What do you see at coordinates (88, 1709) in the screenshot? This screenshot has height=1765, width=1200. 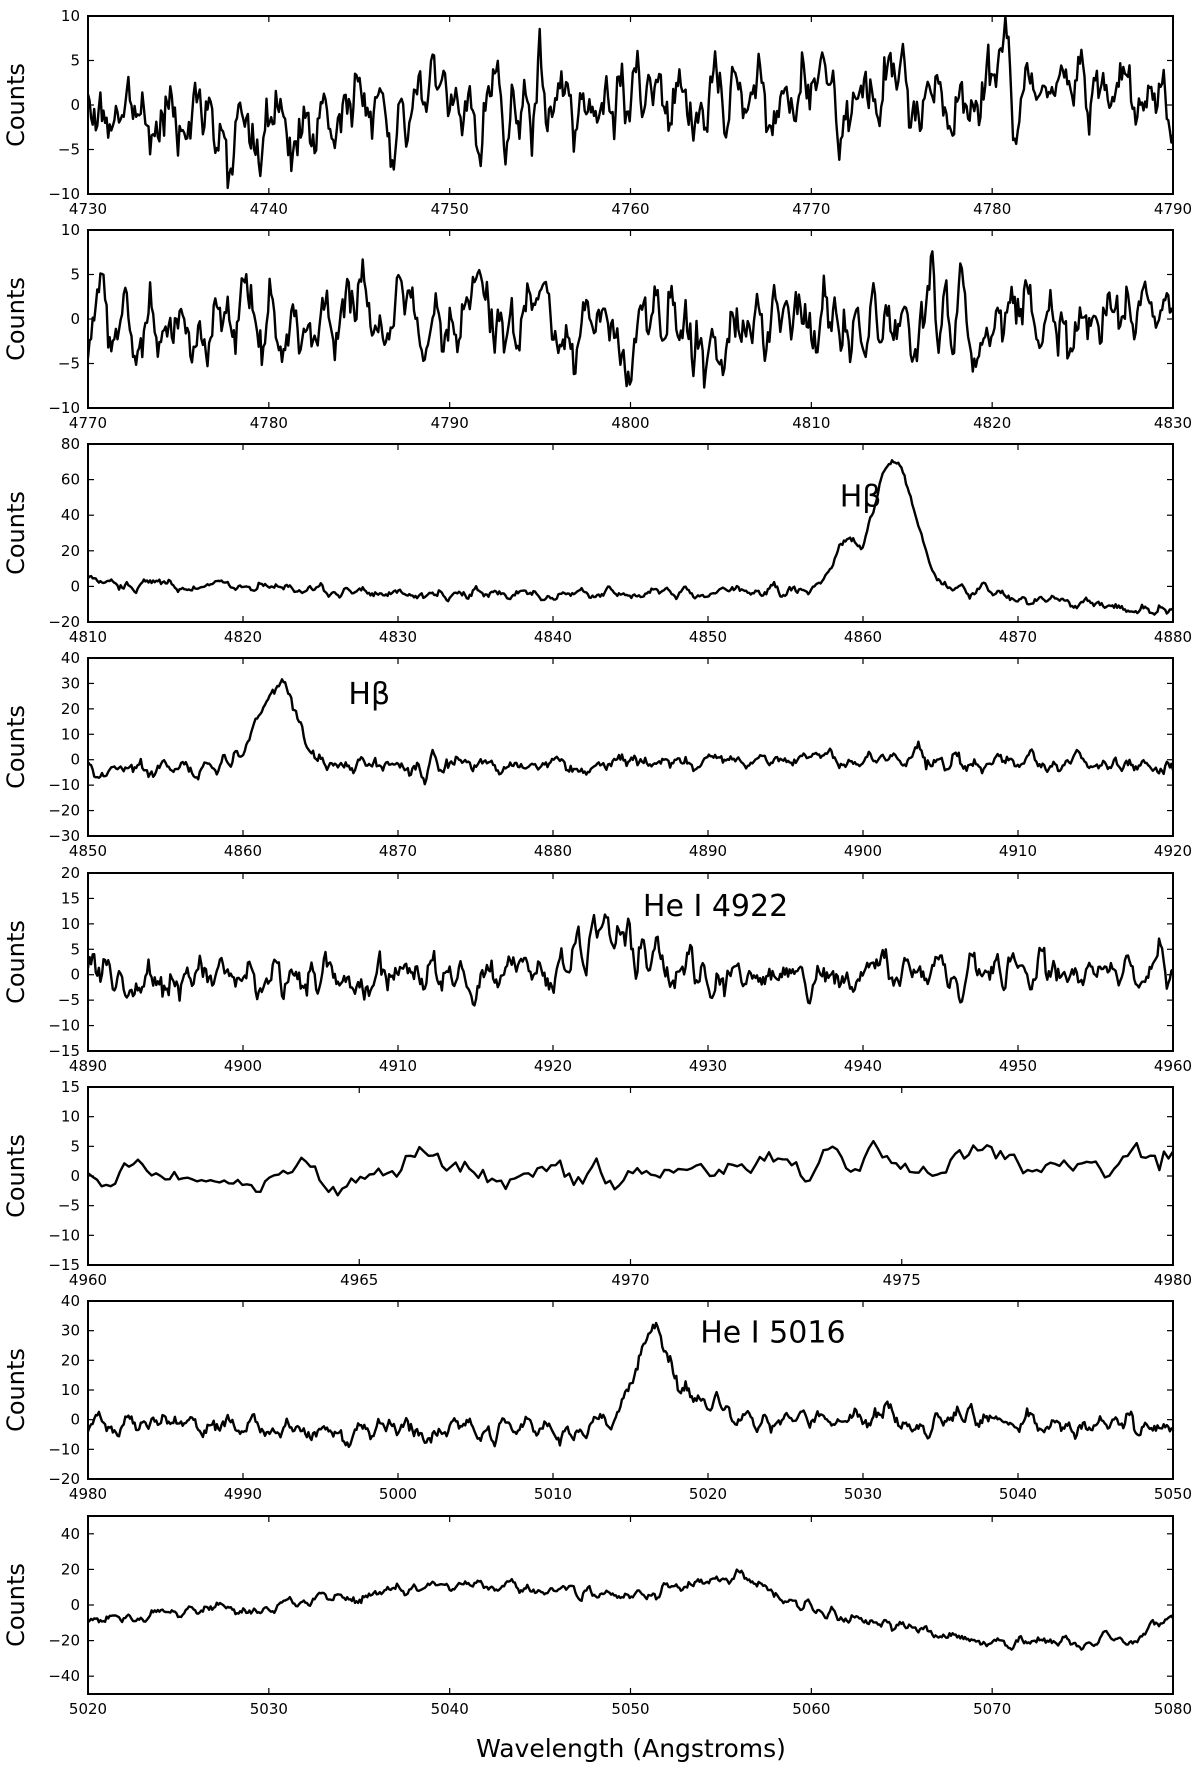 I see `x-tick-label: 5020` at bounding box center [88, 1709].